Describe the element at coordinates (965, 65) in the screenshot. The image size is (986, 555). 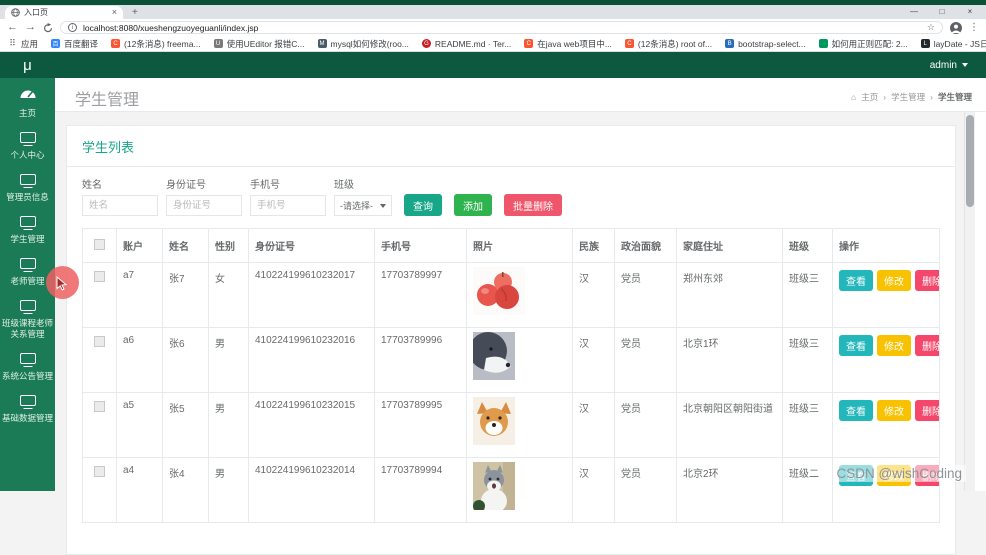
I see `chevron-down-icon` at that location.